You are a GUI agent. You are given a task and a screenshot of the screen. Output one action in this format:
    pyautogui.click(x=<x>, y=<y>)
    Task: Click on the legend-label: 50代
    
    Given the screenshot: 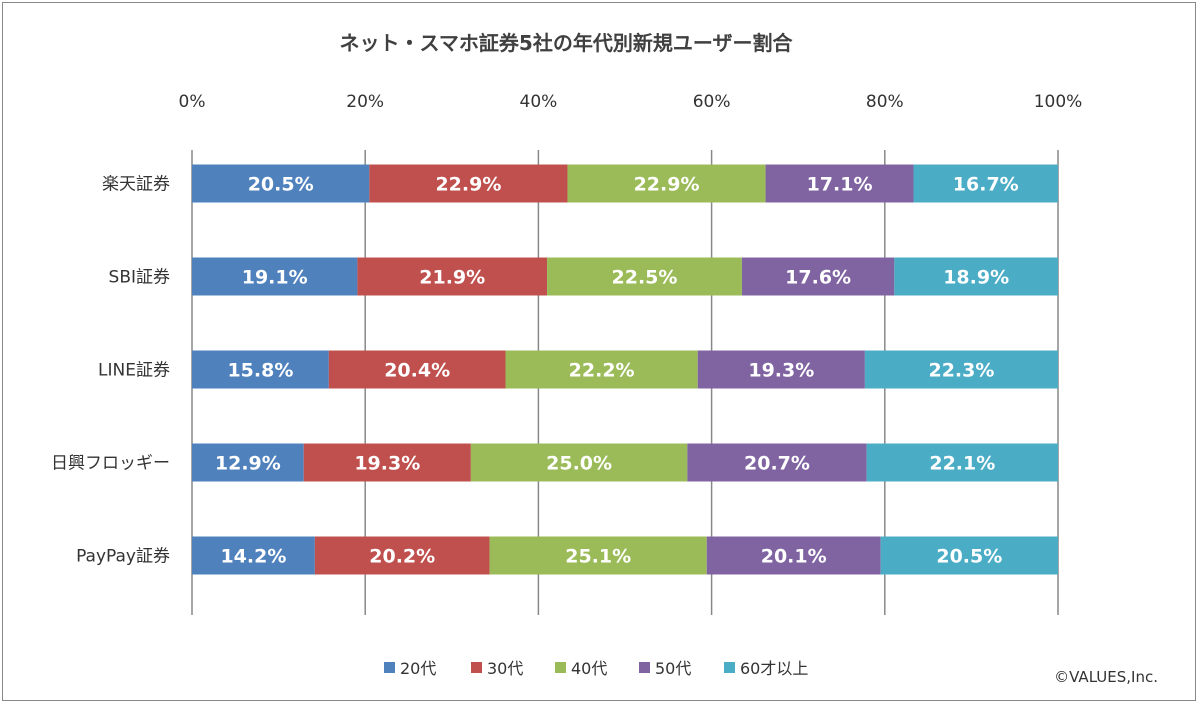 What is the action you would take?
    pyautogui.click(x=673, y=668)
    